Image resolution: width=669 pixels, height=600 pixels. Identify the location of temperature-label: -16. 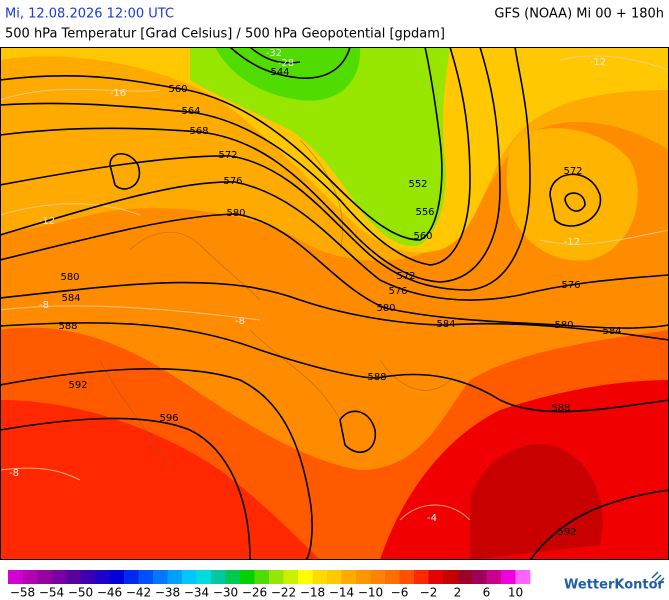
(118, 93).